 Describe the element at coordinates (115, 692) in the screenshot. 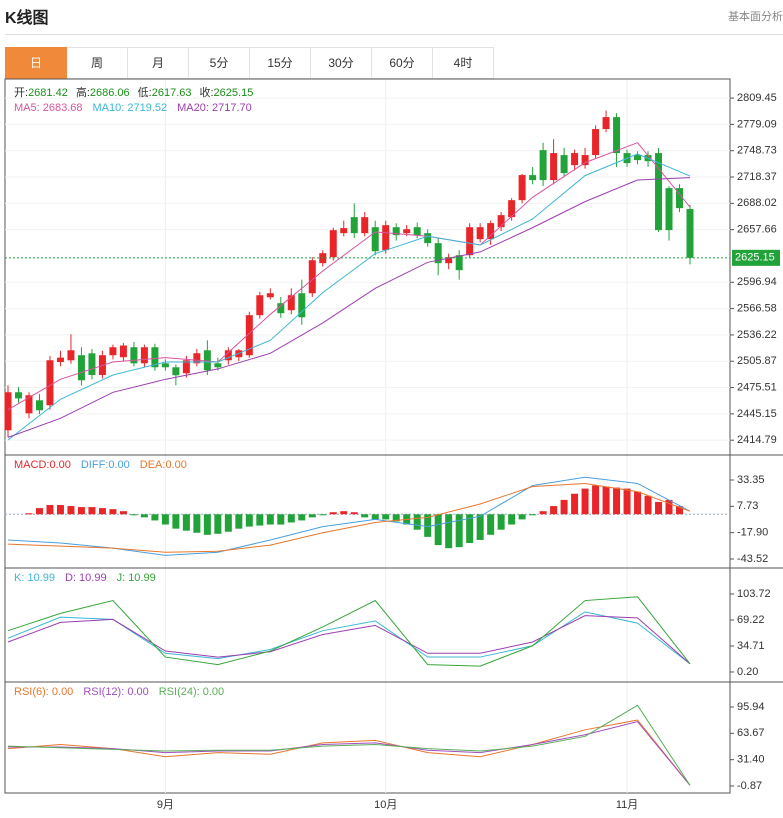

I see `legend-text: RSI(12): 0.00` at that location.